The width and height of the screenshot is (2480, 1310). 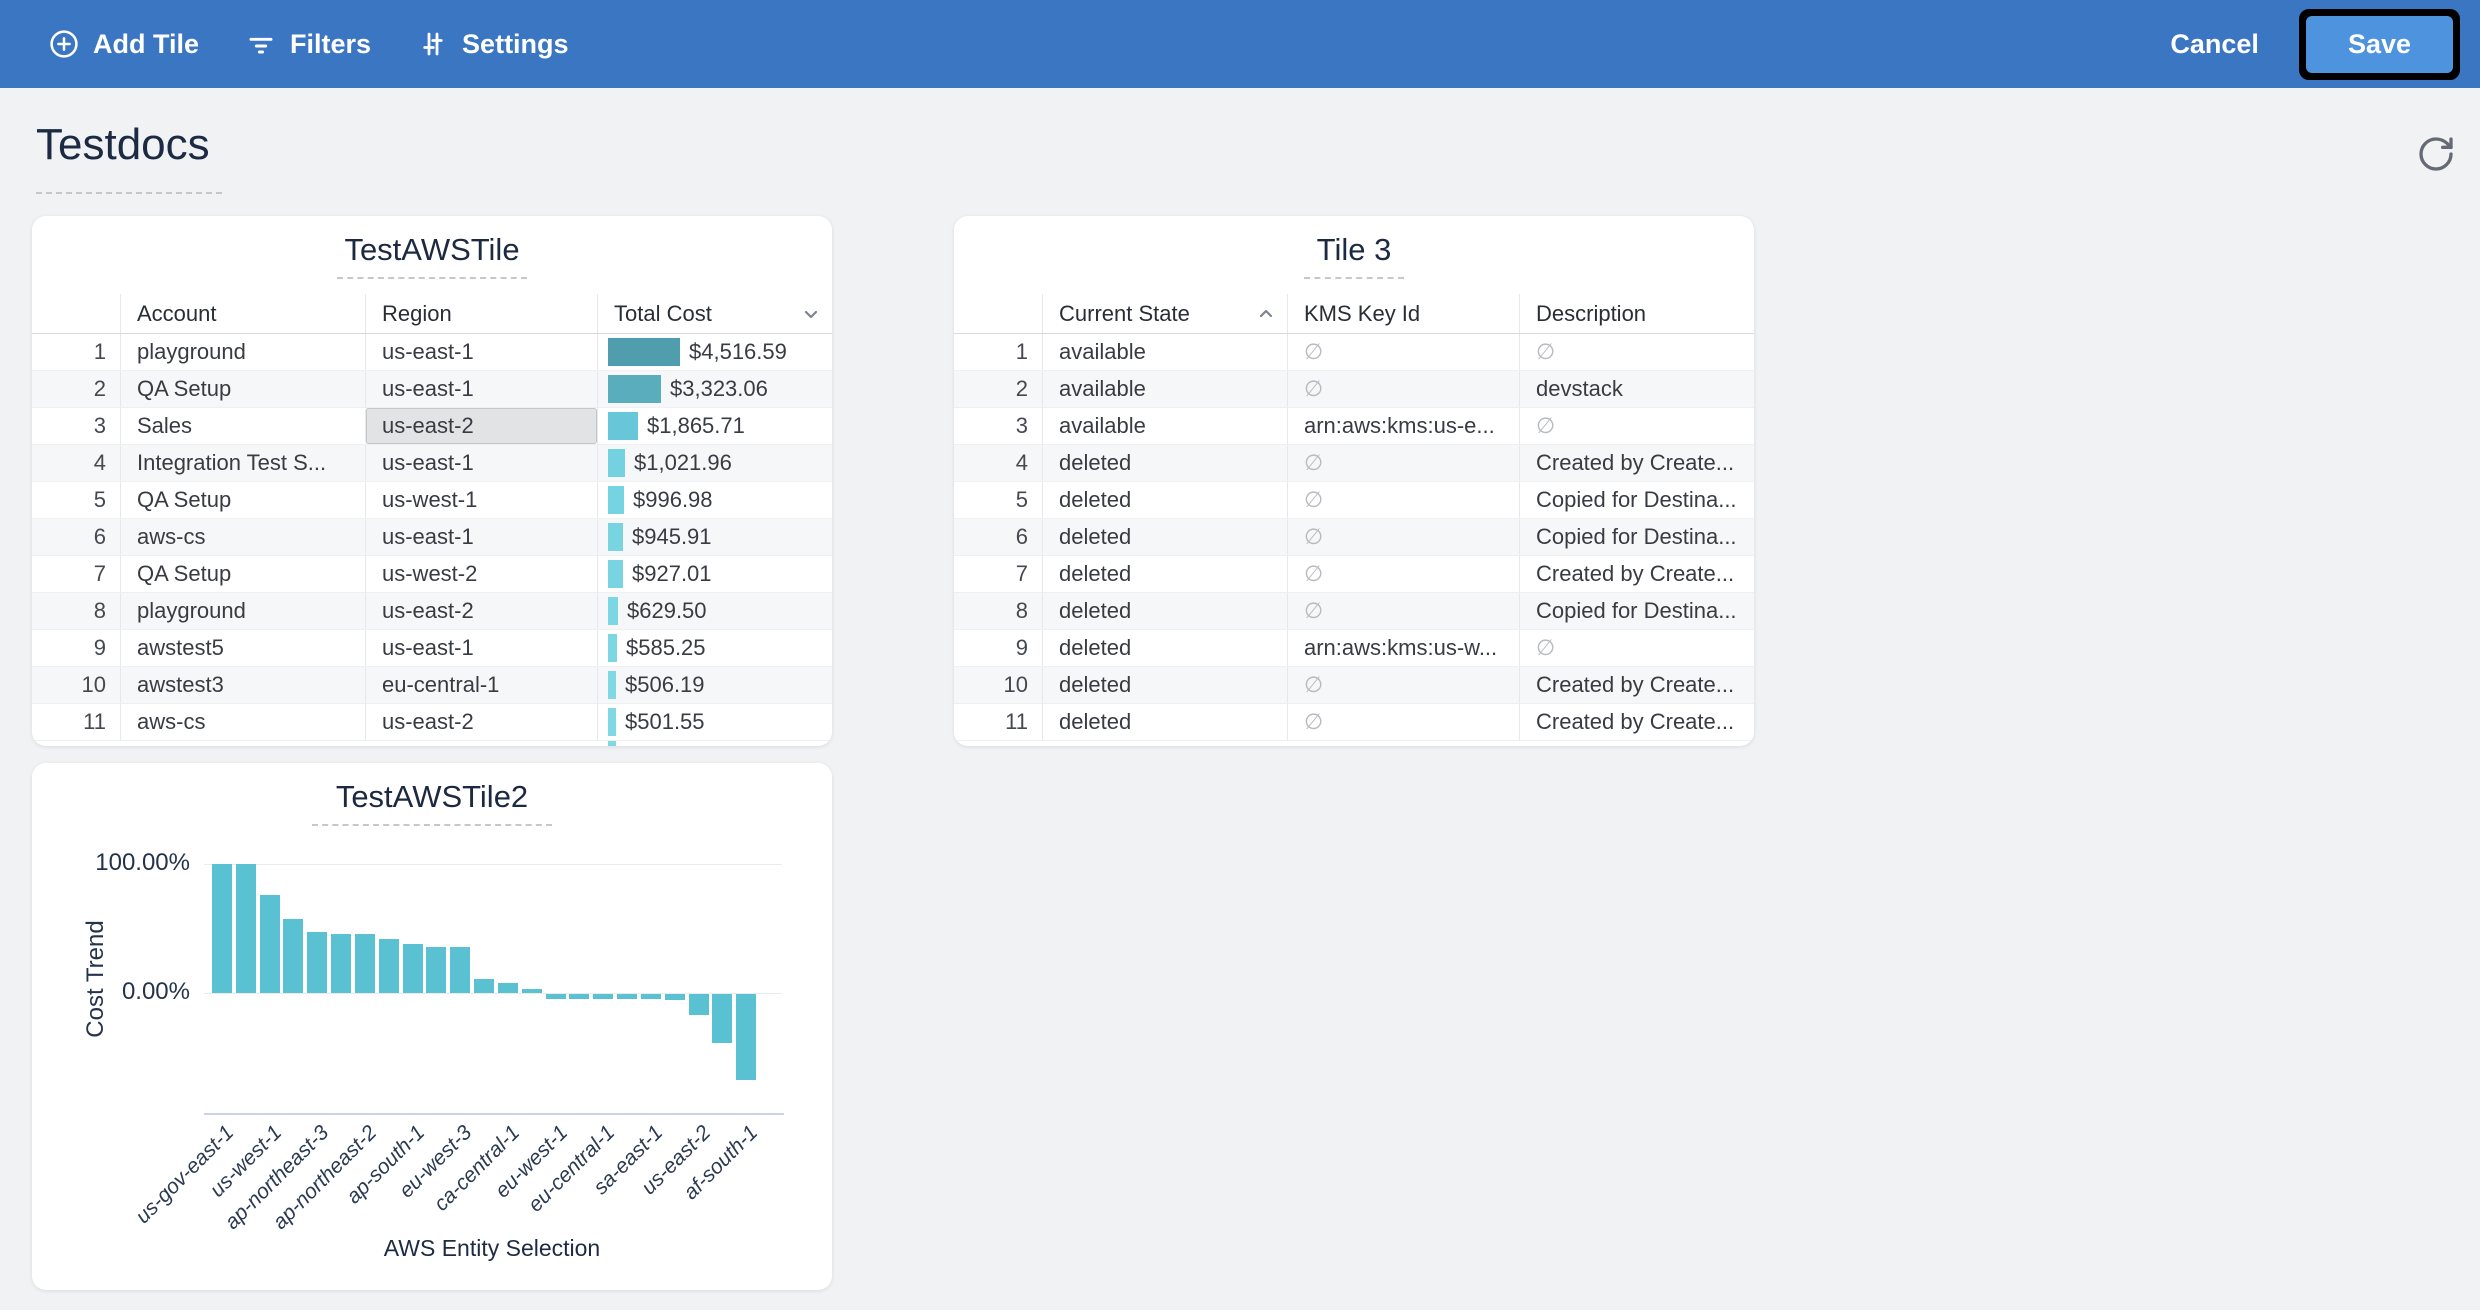 What do you see at coordinates (481, 500) in the screenshot?
I see `cell-region: us-west-1` at bounding box center [481, 500].